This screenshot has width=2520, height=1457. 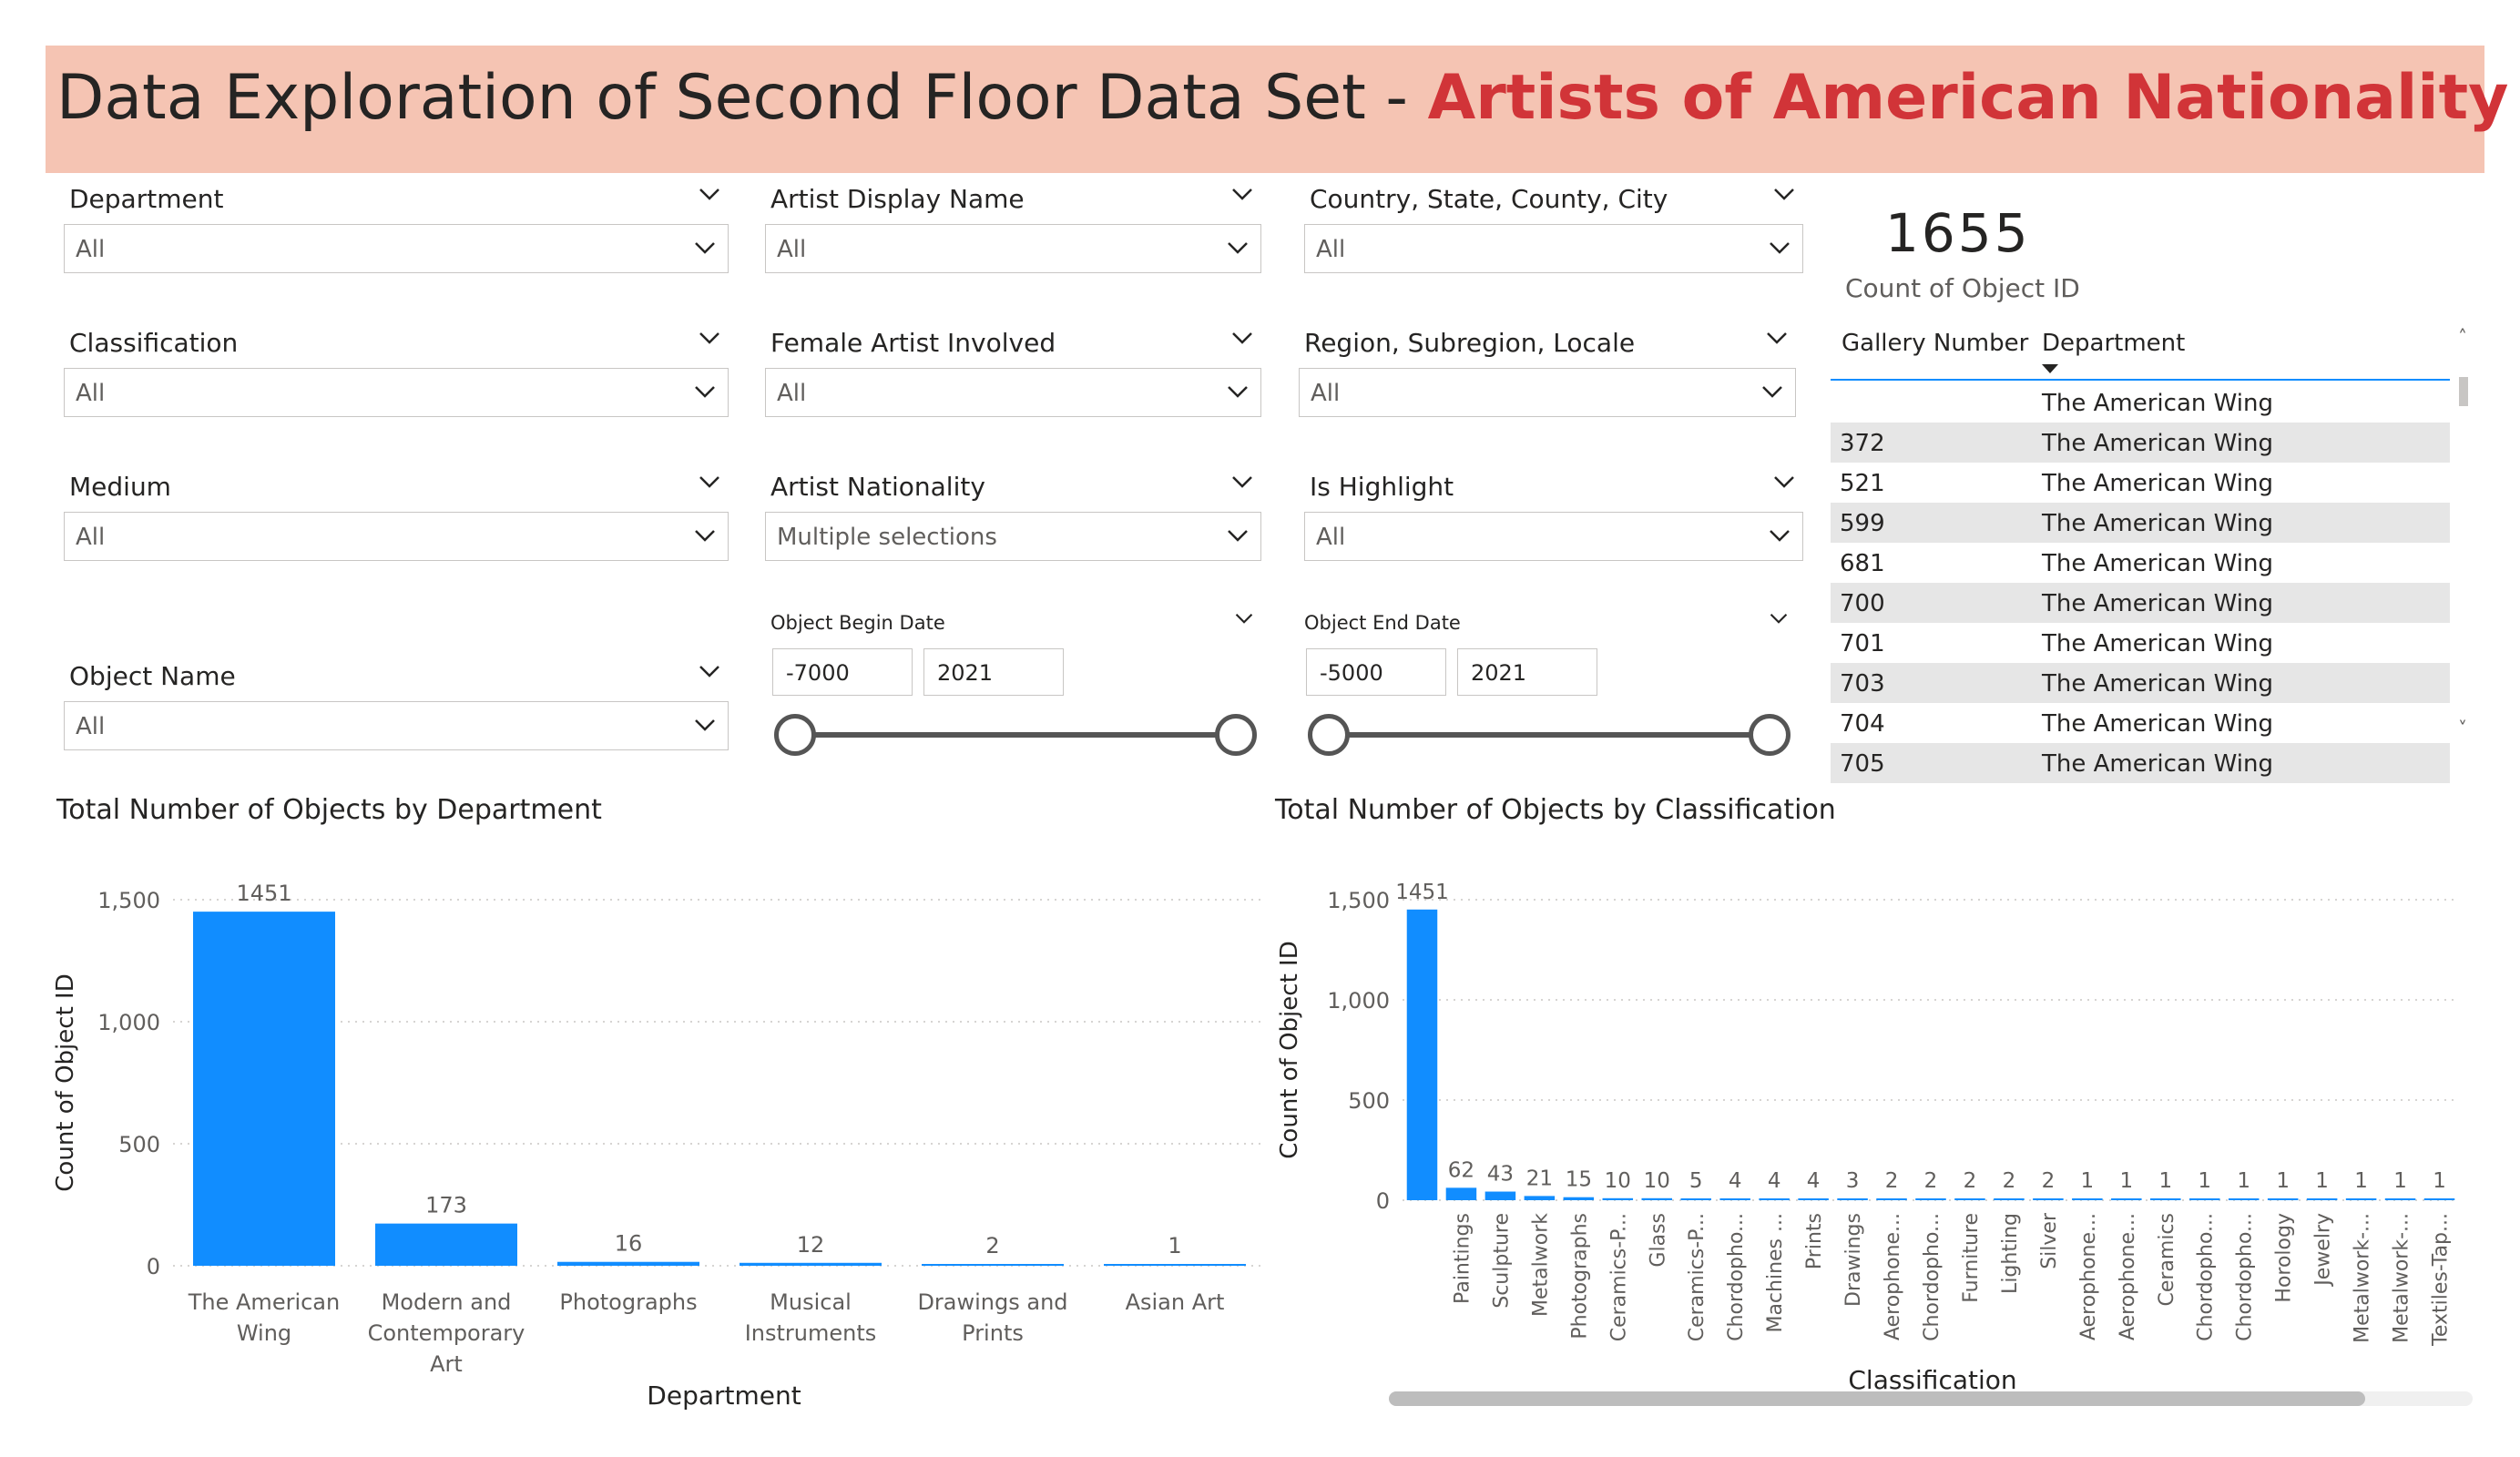 I want to click on x-tick-label: Photographs, so click(x=628, y=1302).